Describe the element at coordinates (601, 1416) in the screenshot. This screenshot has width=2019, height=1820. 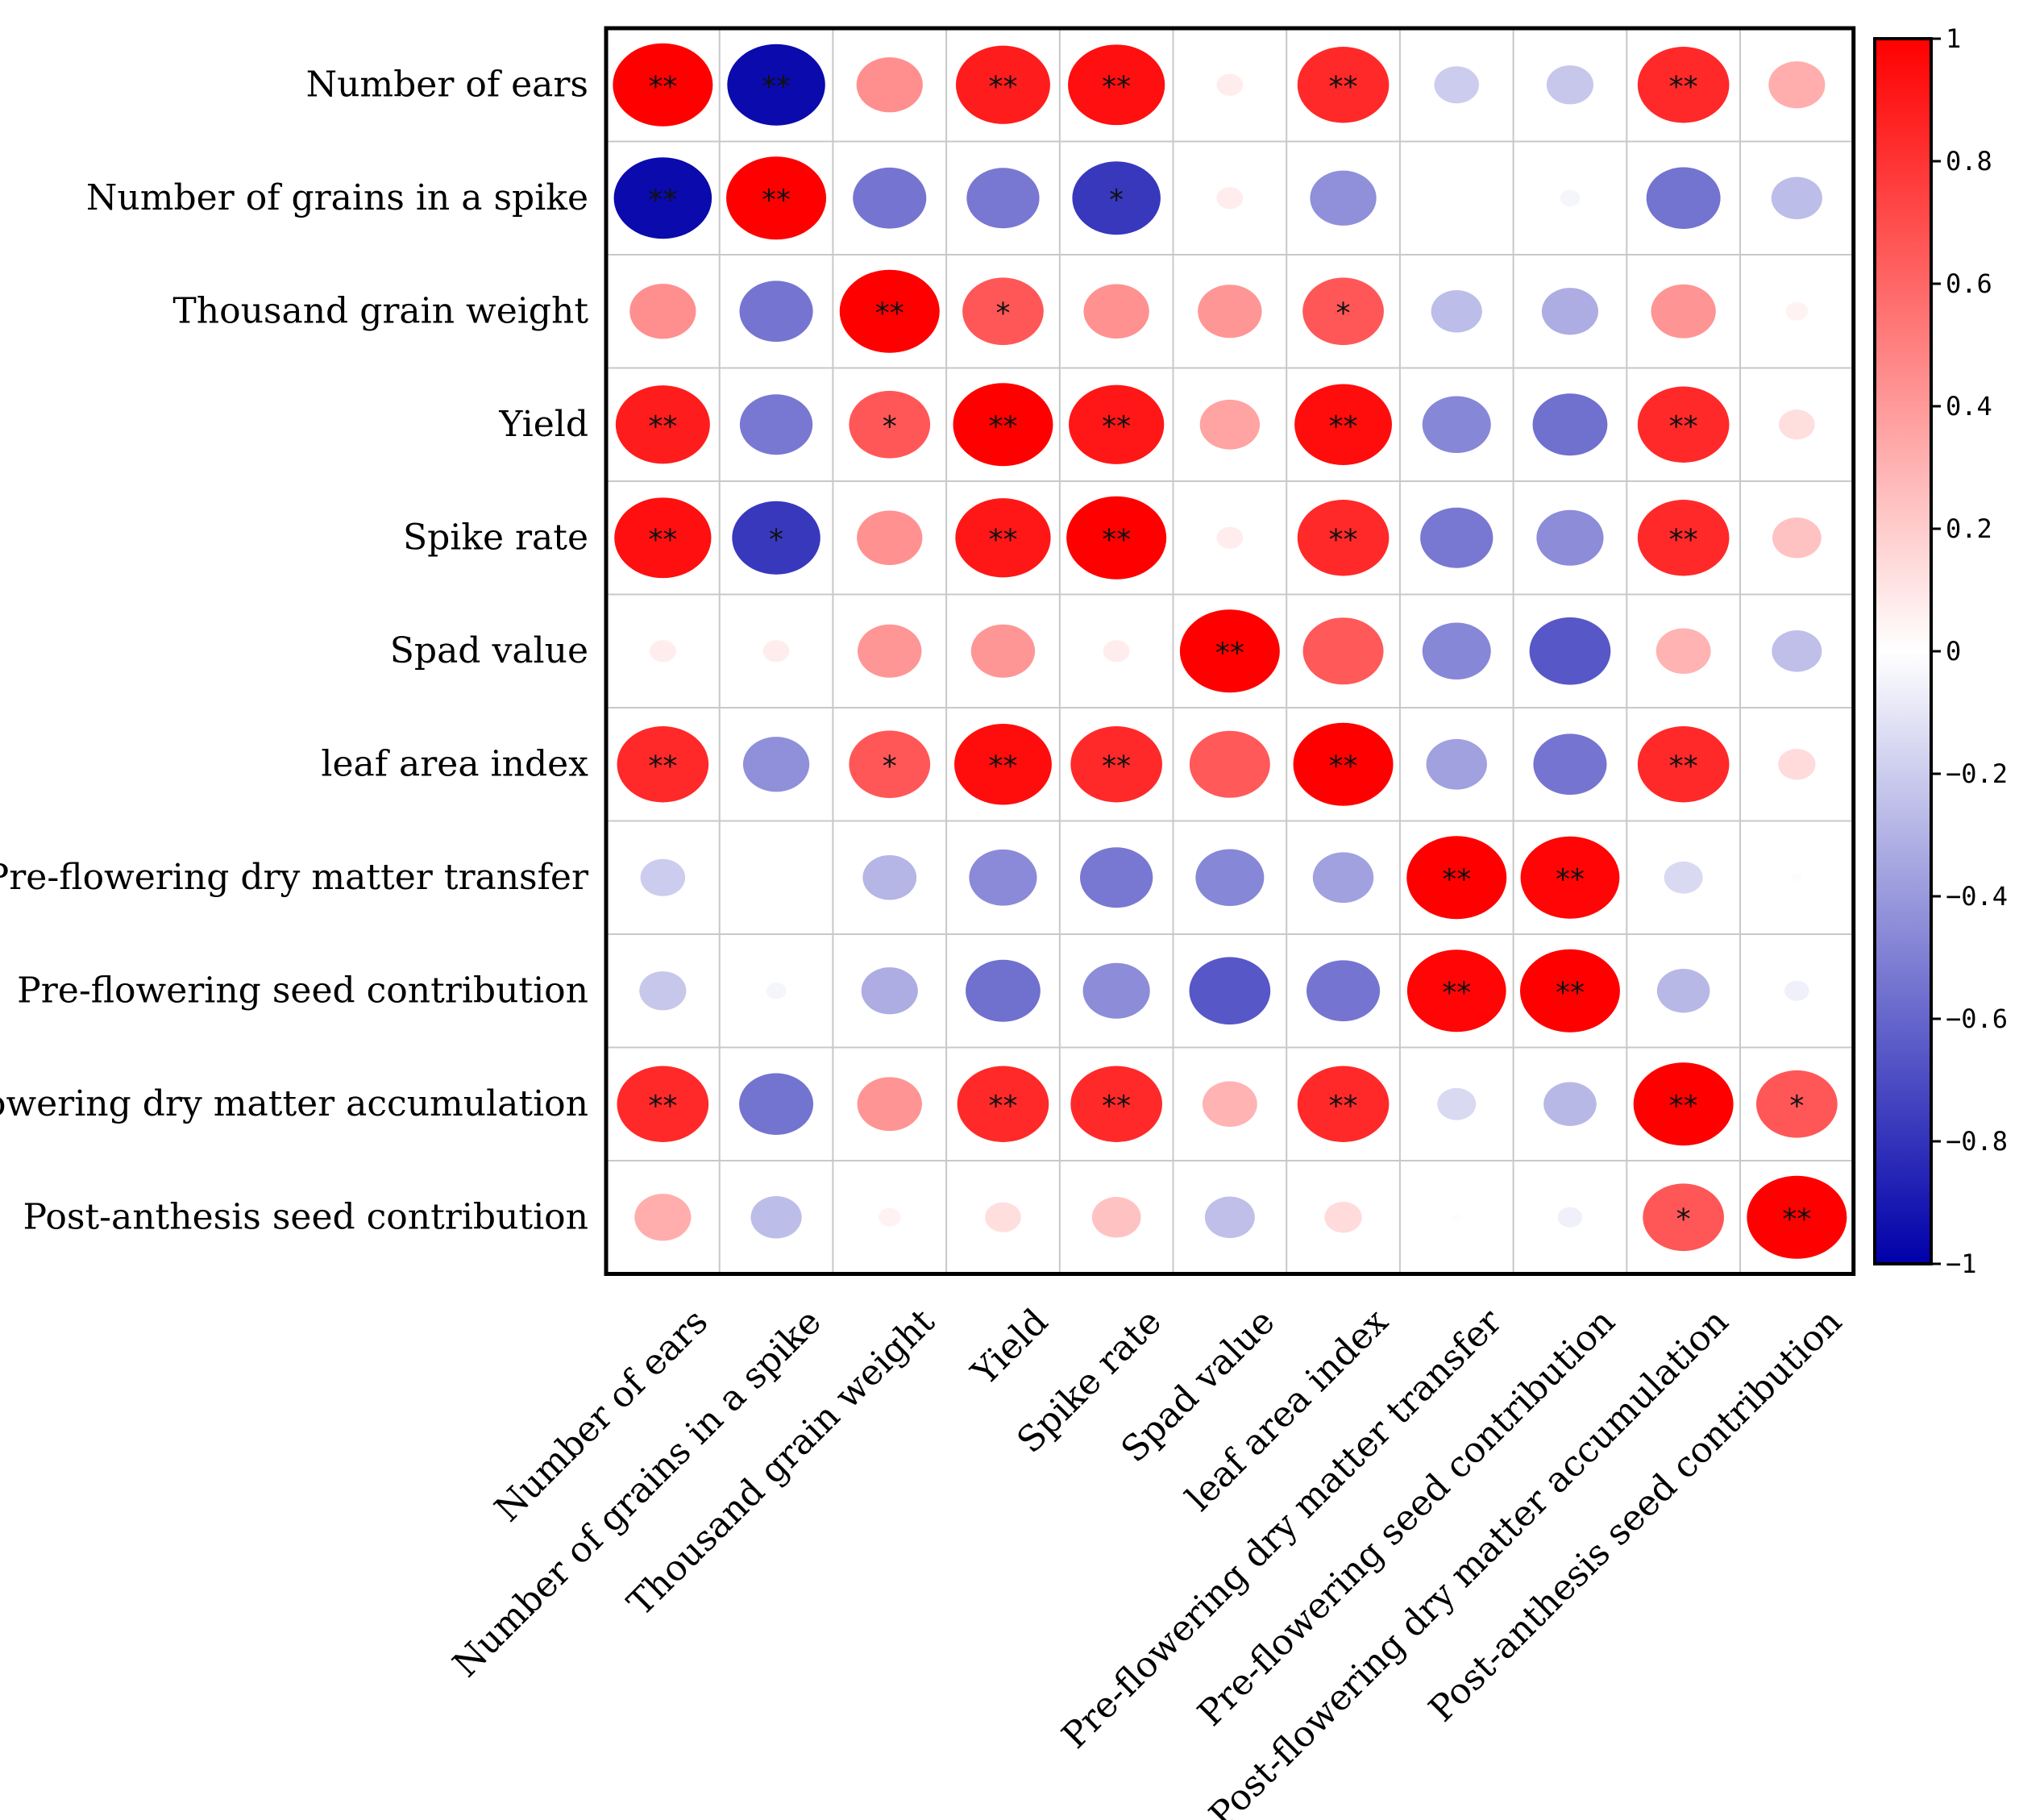
I see `column-label: Number of ears` at that location.